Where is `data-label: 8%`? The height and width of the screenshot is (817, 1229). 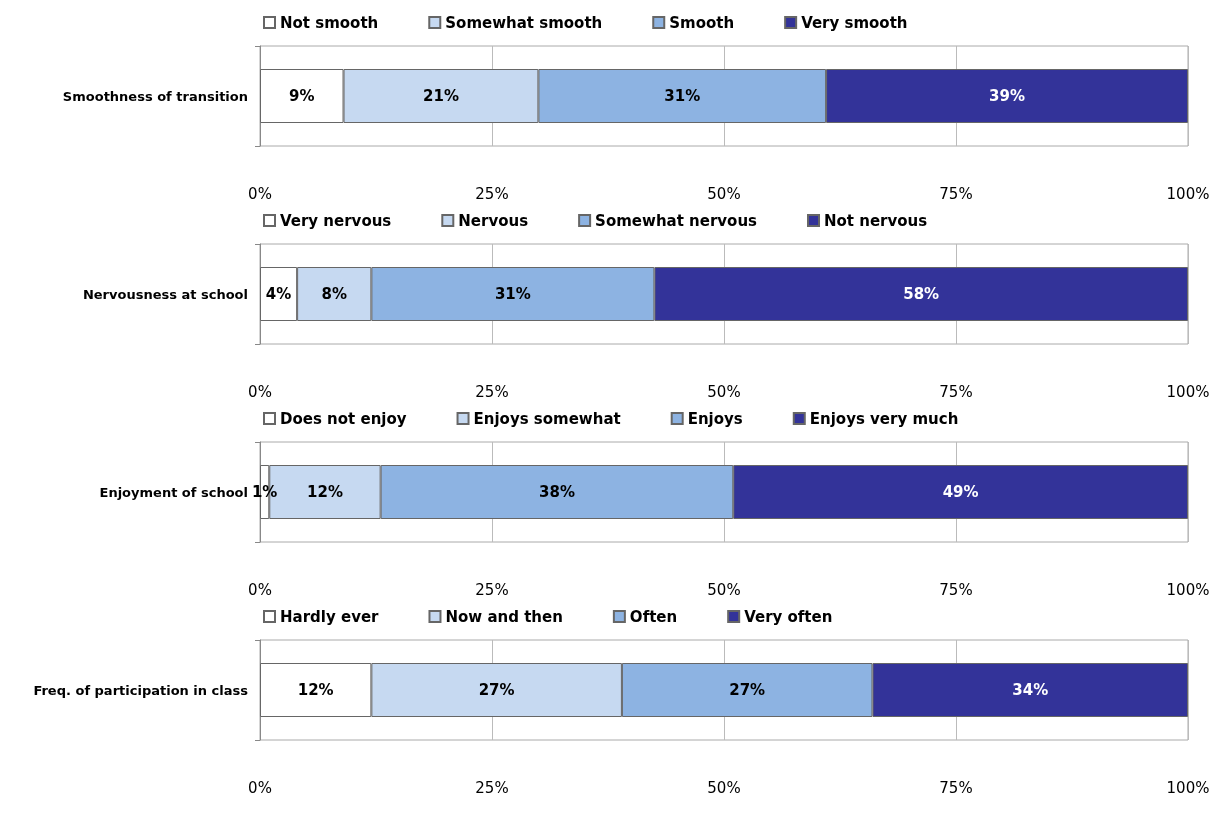
data-label: 8% is located at coordinates (334, 294).